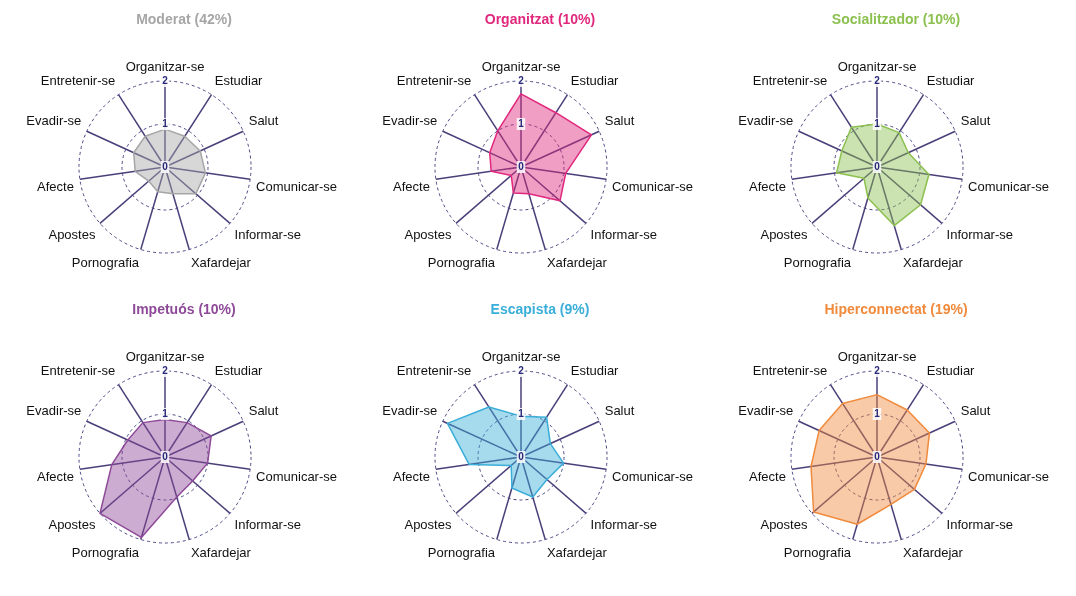  Describe the element at coordinates (184, 309) in the screenshot. I see `chart-title: Impetuós (10%)` at that location.